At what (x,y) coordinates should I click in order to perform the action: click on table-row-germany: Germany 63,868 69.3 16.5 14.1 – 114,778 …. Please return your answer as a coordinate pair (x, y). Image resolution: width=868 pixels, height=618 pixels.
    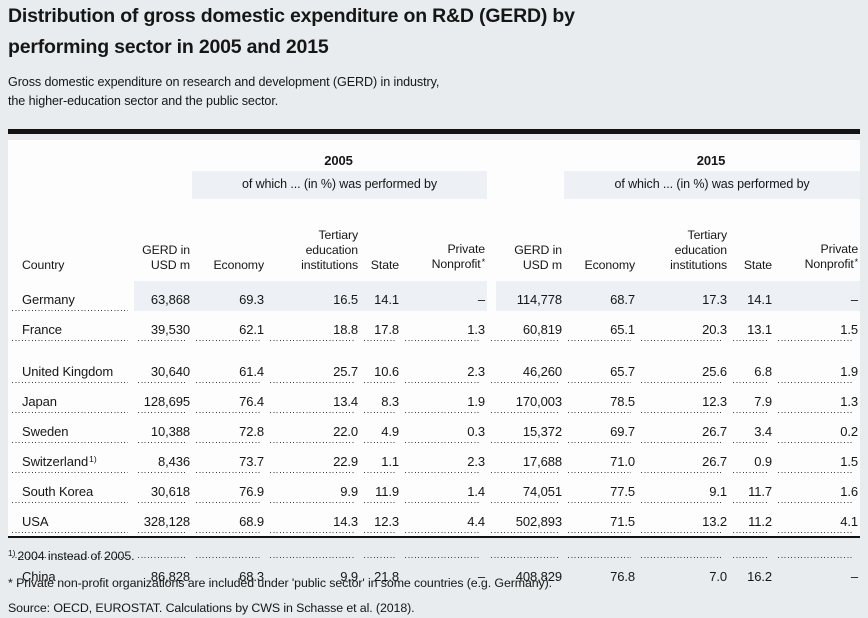
    Looking at the image, I should click on (434, 296).